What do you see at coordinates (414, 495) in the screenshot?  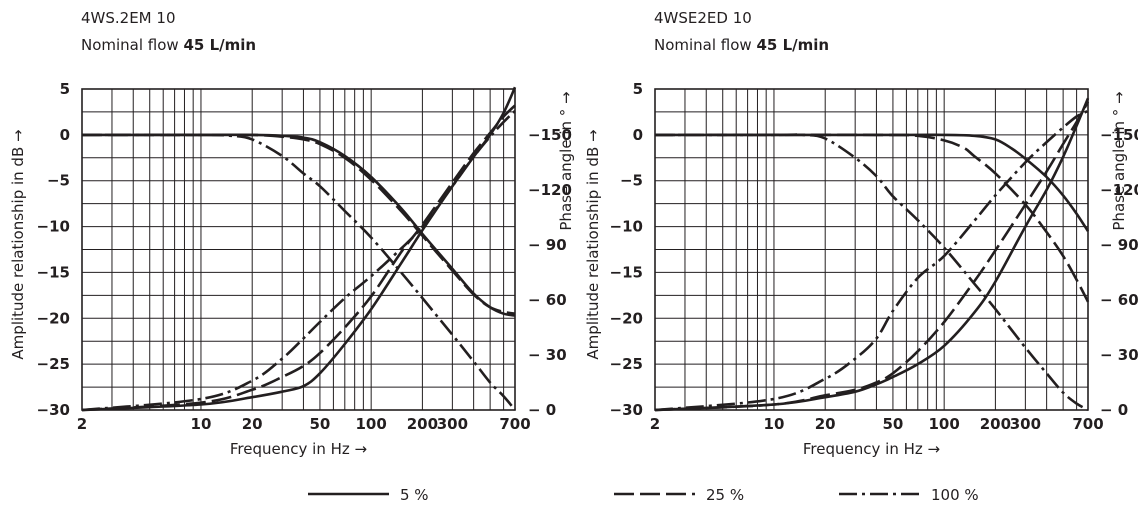 I see `legend-label: 5 %` at bounding box center [414, 495].